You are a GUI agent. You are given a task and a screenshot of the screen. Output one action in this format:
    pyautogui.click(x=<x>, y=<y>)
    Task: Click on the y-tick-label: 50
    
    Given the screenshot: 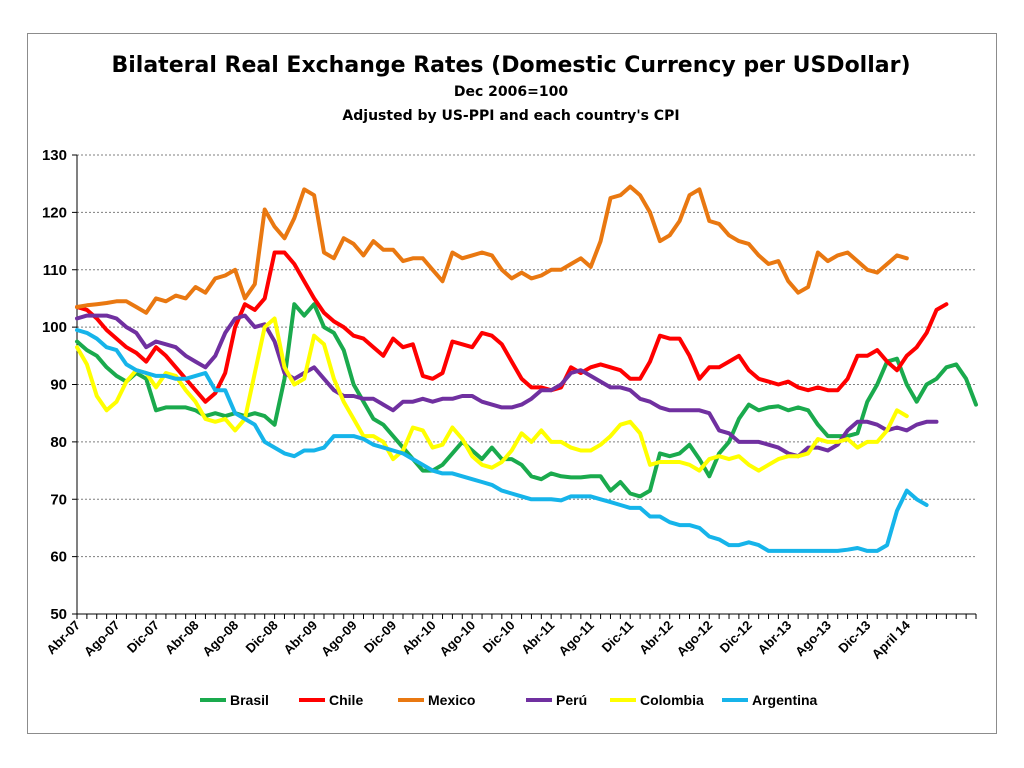 What is the action you would take?
    pyautogui.click(x=58, y=614)
    